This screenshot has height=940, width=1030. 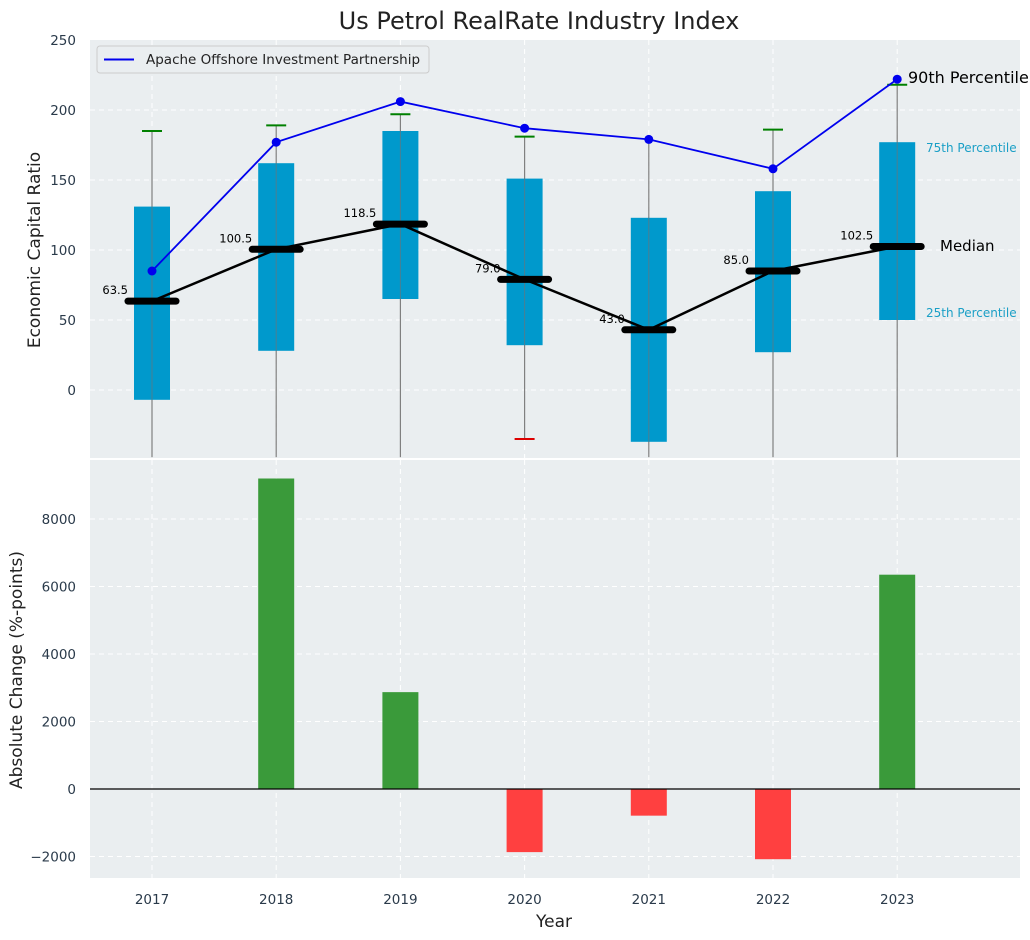 I want to click on bottom-ytick-6000: 6000, so click(x=59, y=588).